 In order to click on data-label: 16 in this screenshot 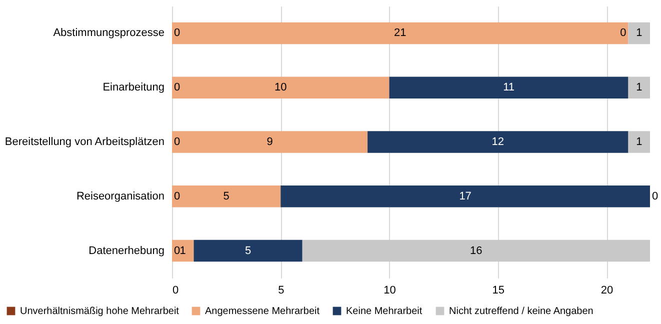, I will do `click(476, 250)`.